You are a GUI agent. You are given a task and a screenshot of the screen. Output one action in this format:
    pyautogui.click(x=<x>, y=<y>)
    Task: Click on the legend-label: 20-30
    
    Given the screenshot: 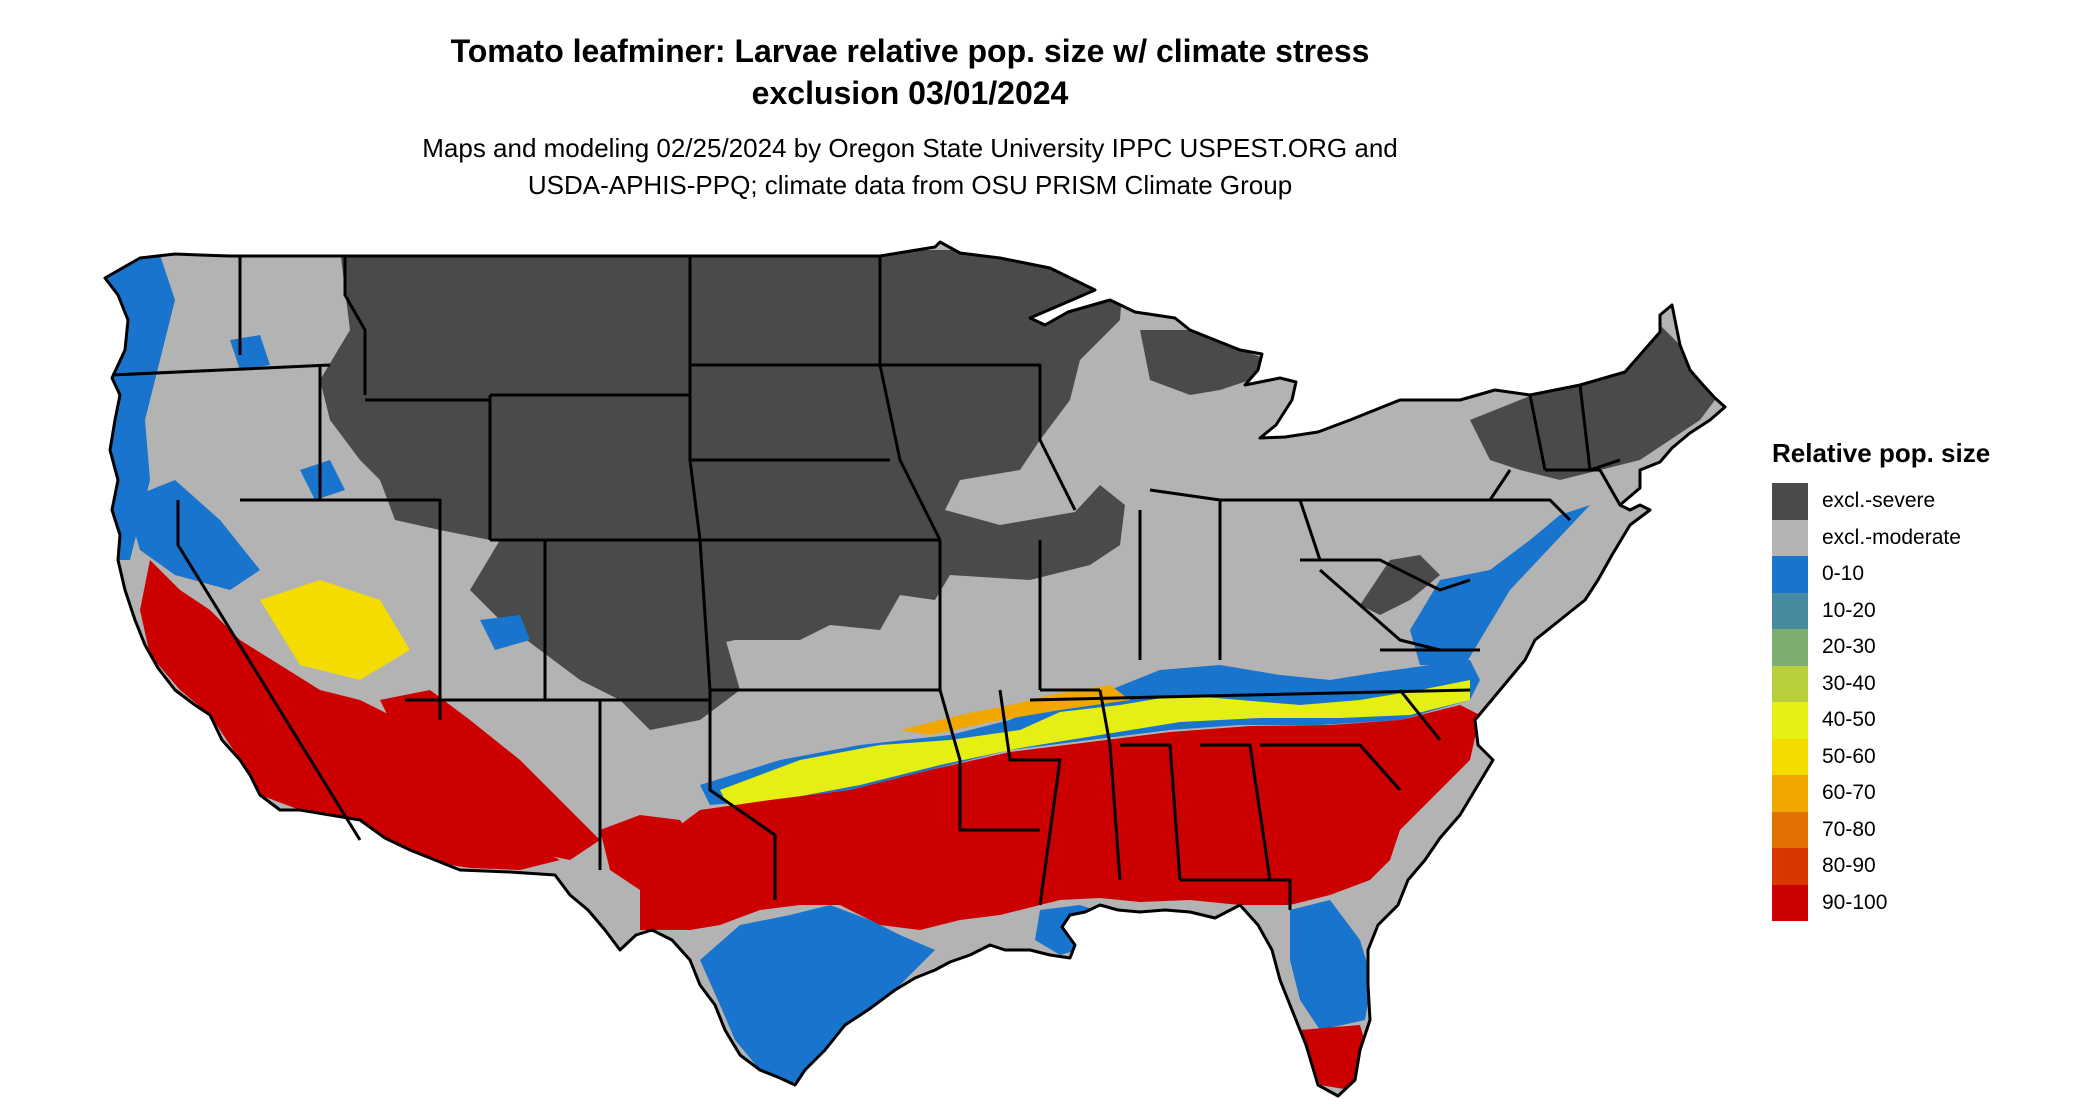 What is the action you would take?
    pyautogui.click(x=1849, y=647)
    